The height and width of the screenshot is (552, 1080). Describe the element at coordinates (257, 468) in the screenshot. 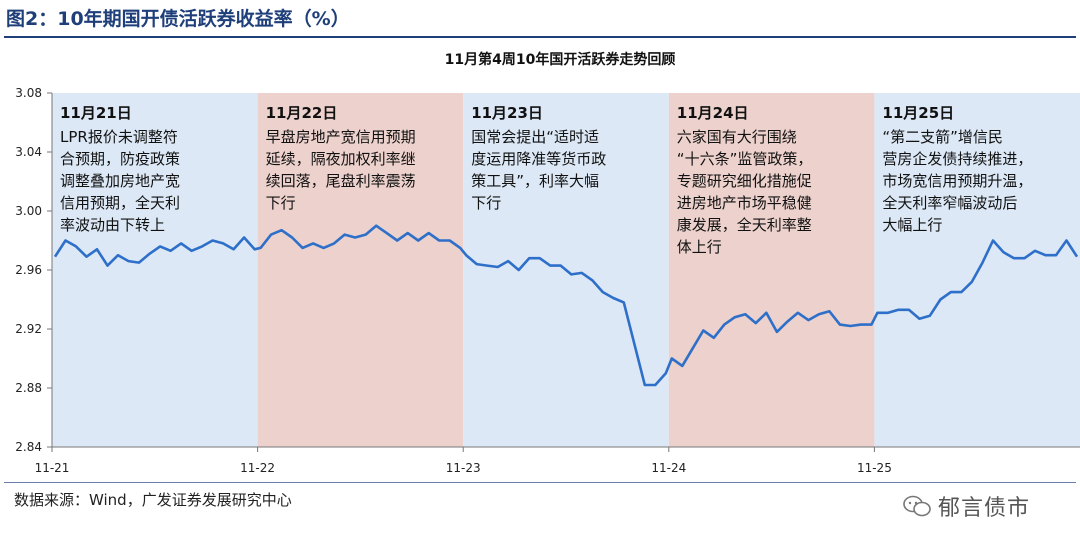

I see `x-tick-label: 11-22` at that location.